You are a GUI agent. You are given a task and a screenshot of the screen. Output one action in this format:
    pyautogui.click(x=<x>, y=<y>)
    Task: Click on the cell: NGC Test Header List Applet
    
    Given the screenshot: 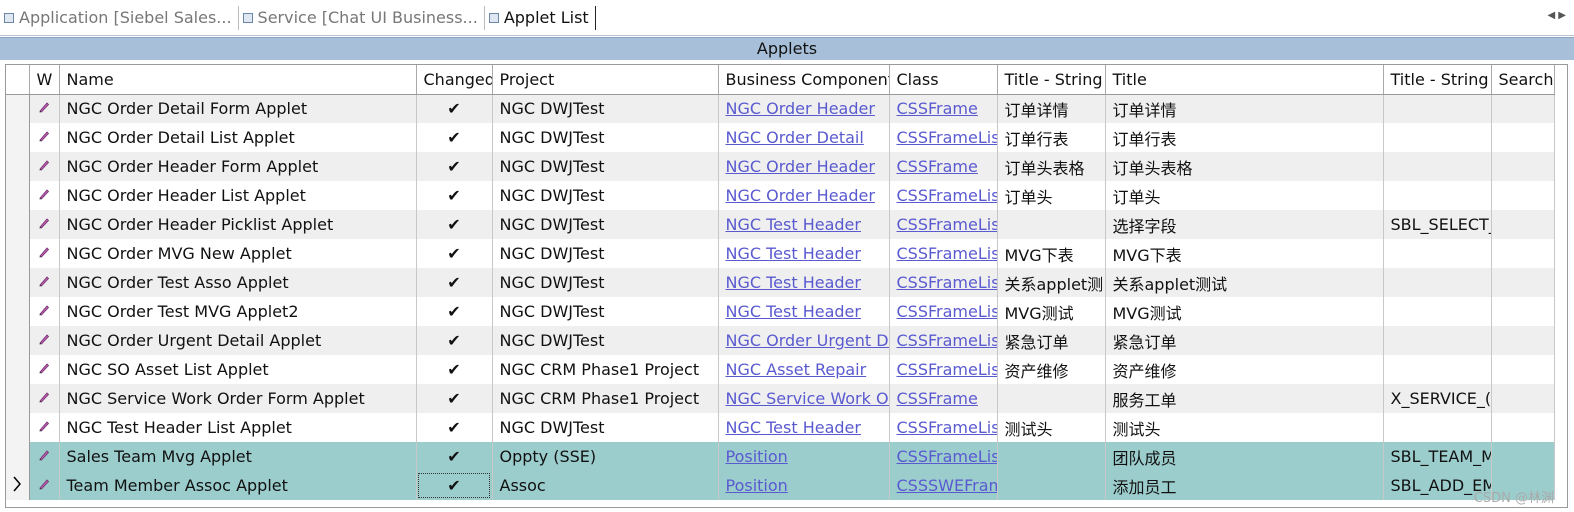 What is the action you would take?
    pyautogui.click(x=238, y=427)
    